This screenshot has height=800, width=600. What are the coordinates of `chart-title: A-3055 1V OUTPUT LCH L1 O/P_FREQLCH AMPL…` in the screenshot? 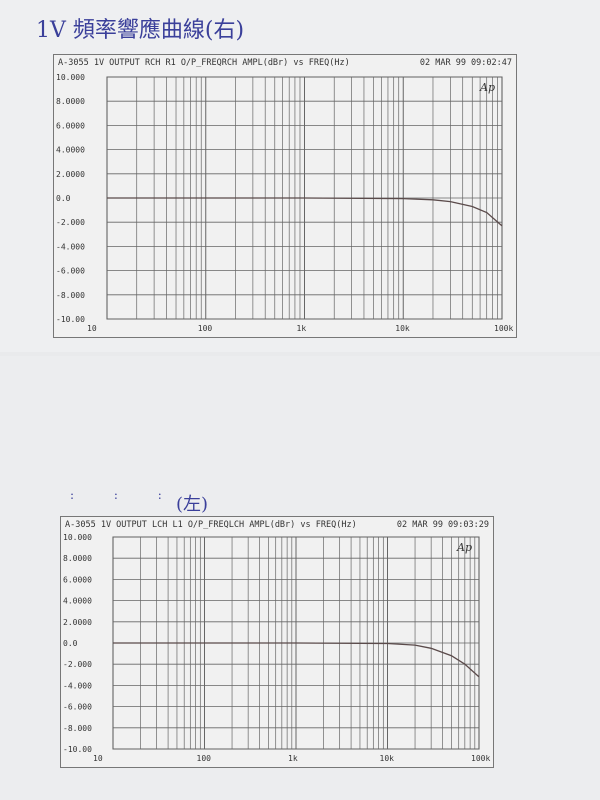 It's located at (211, 525).